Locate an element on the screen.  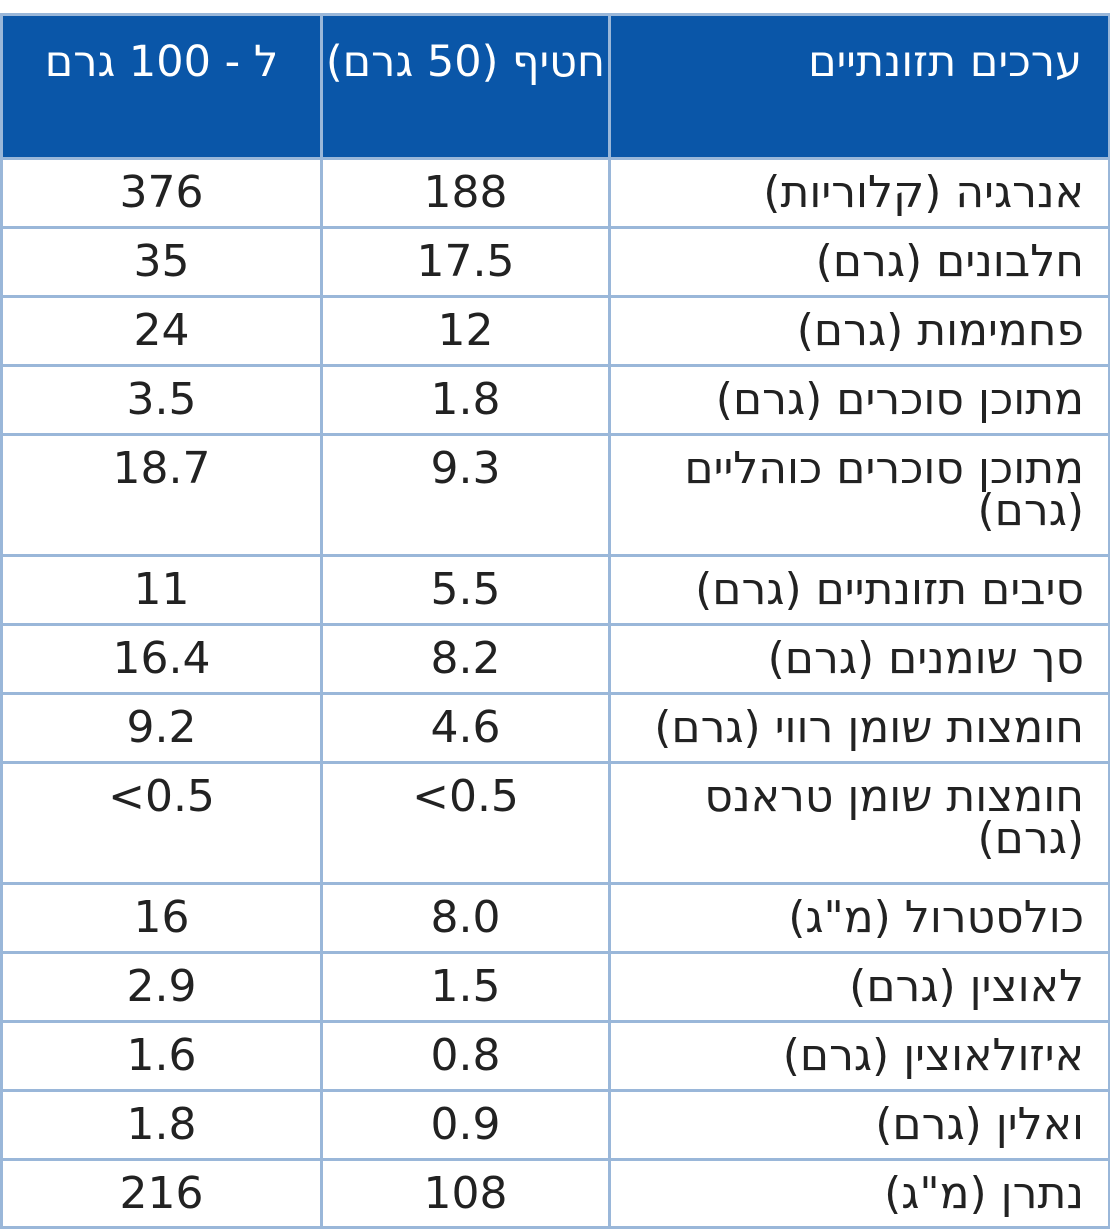
nutrient-name: חומצות שומן טראנס (גרם) is located at coordinates (859, 823).